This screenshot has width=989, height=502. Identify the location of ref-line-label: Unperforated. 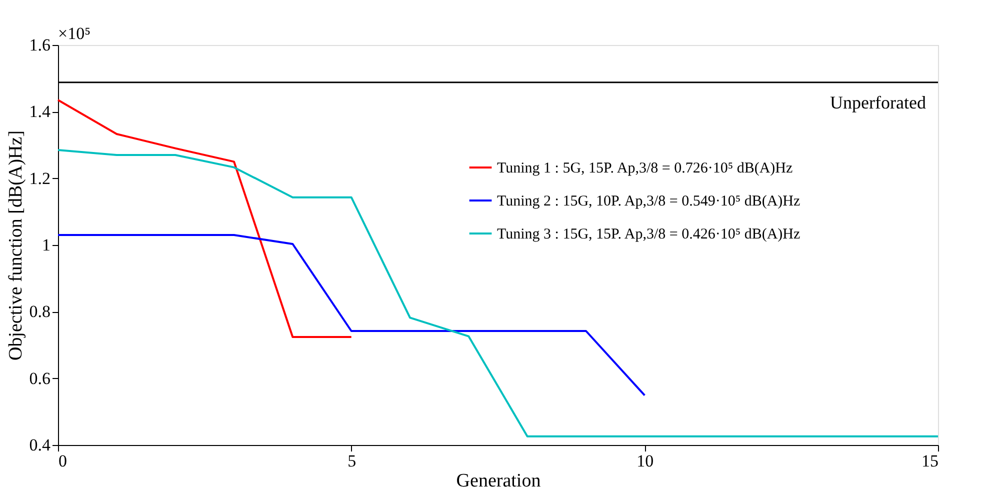
(878, 102).